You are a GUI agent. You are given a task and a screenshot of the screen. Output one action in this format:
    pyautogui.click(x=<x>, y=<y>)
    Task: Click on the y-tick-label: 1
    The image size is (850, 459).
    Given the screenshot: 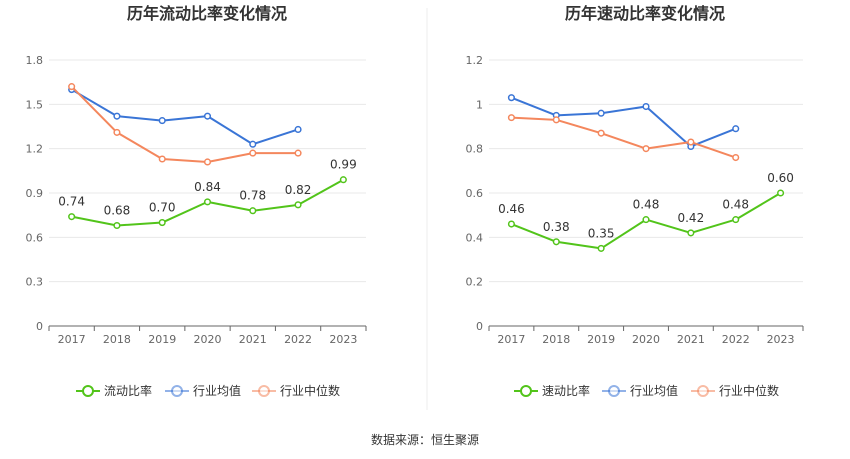 What is the action you would take?
    pyautogui.click(x=479, y=104)
    